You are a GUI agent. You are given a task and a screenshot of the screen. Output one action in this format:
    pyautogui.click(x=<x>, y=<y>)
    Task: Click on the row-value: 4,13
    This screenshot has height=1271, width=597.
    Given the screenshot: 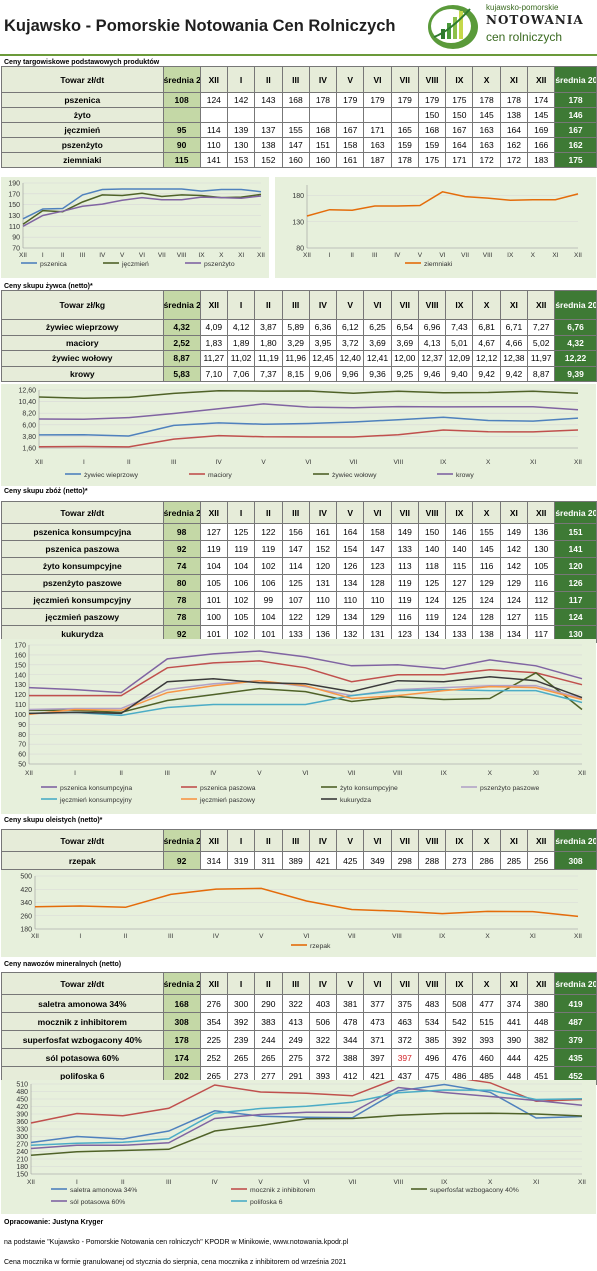 What is the action you would take?
    pyautogui.click(x=432, y=342)
    